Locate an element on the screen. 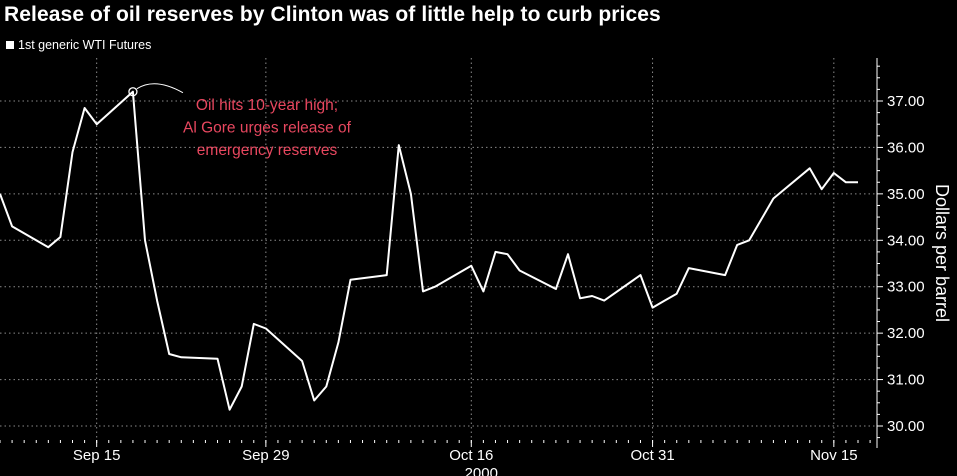 This screenshot has width=957, height=476. x-tick-label: Oct 16 is located at coordinates (471, 455).